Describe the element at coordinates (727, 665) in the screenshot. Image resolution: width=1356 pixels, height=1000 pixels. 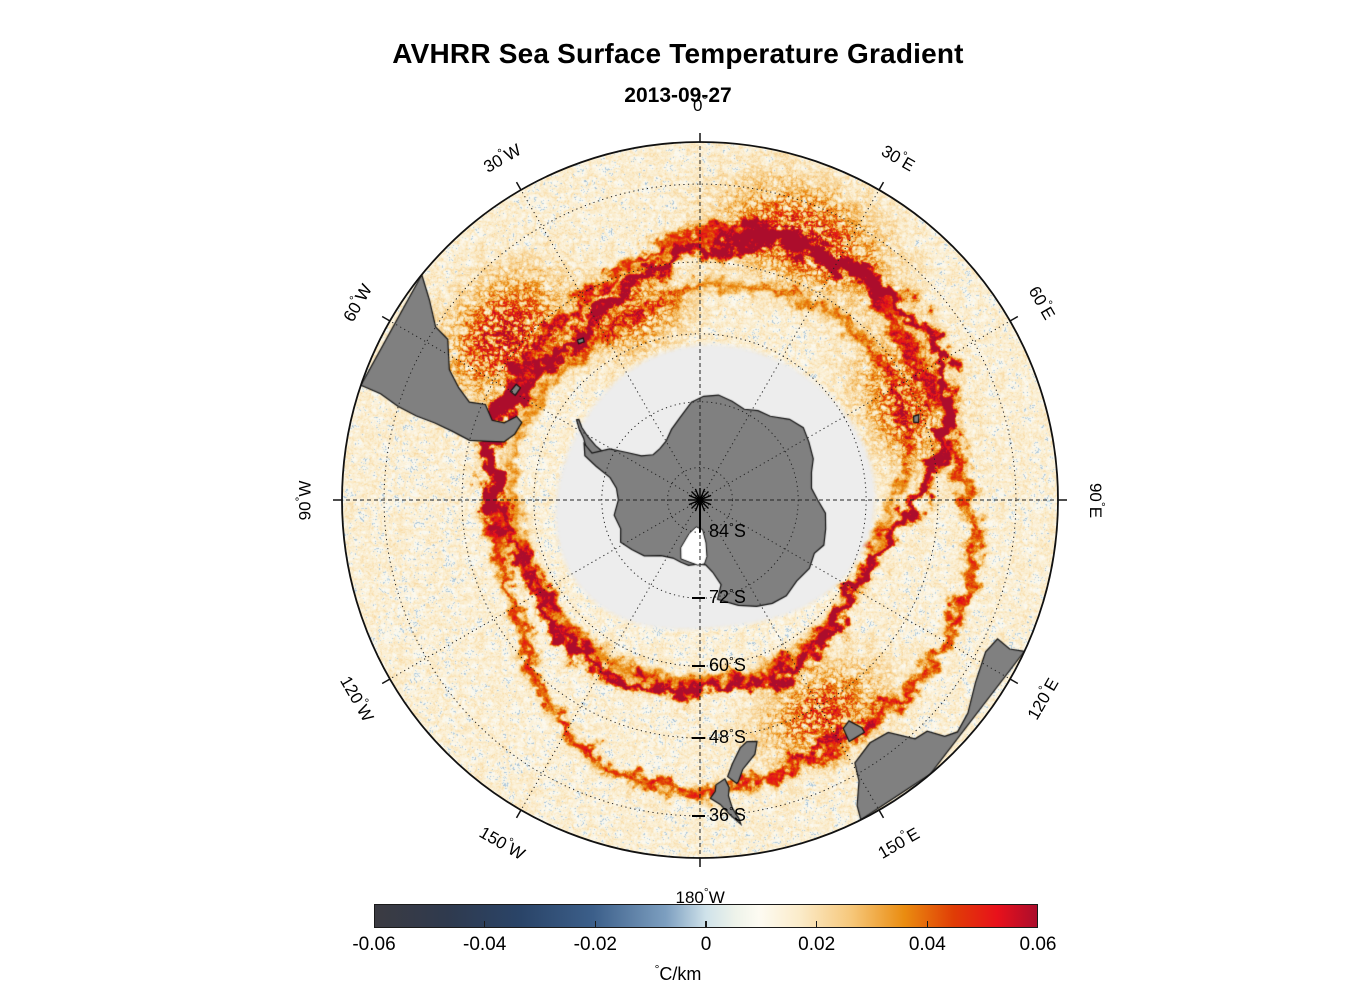
I see `latitude-label-60s: 60°S` at that location.